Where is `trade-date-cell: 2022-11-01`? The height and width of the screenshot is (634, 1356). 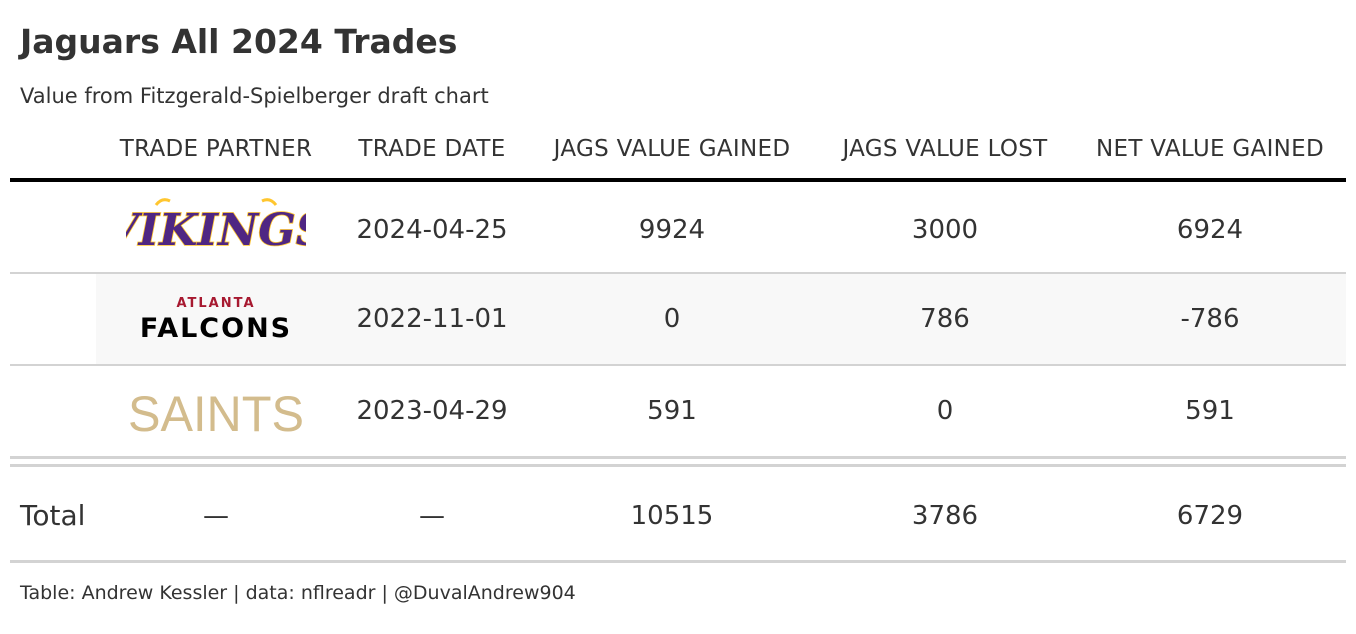 trade-date-cell: 2022-11-01 is located at coordinates (432, 319).